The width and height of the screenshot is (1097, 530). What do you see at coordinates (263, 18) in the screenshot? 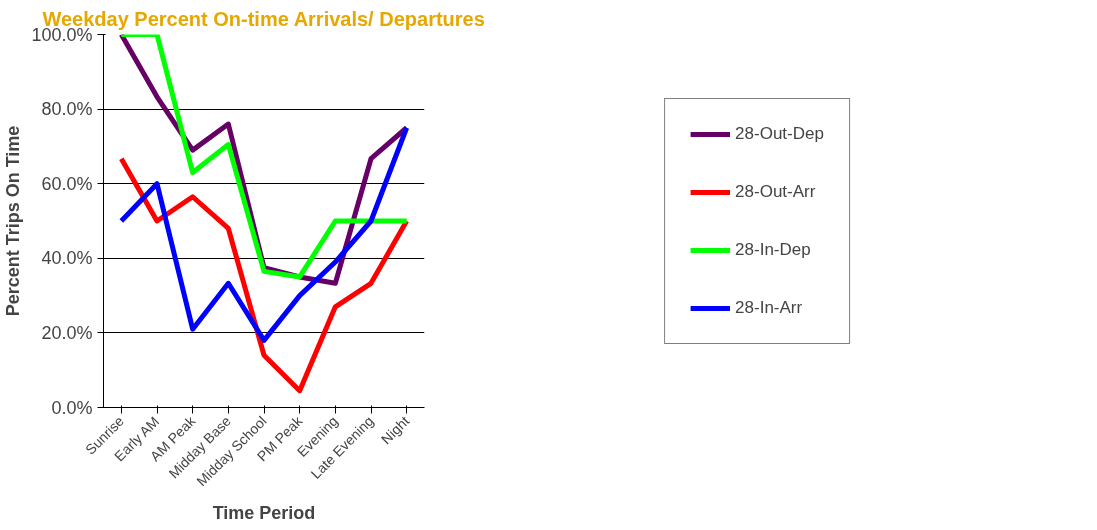
I see `chart-title: Weekday Percent On-time Arrivals/ Departures` at bounding box center [263, 18].